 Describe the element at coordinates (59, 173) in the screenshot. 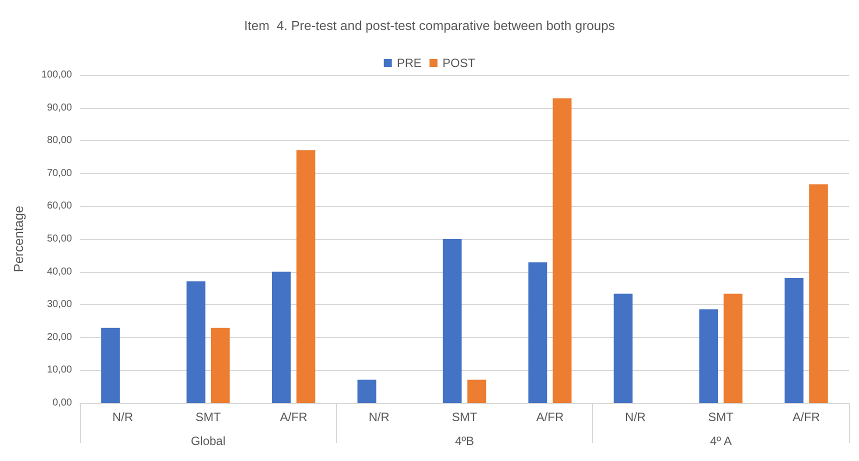

I see `y-tick-label: 70,00` at that location.